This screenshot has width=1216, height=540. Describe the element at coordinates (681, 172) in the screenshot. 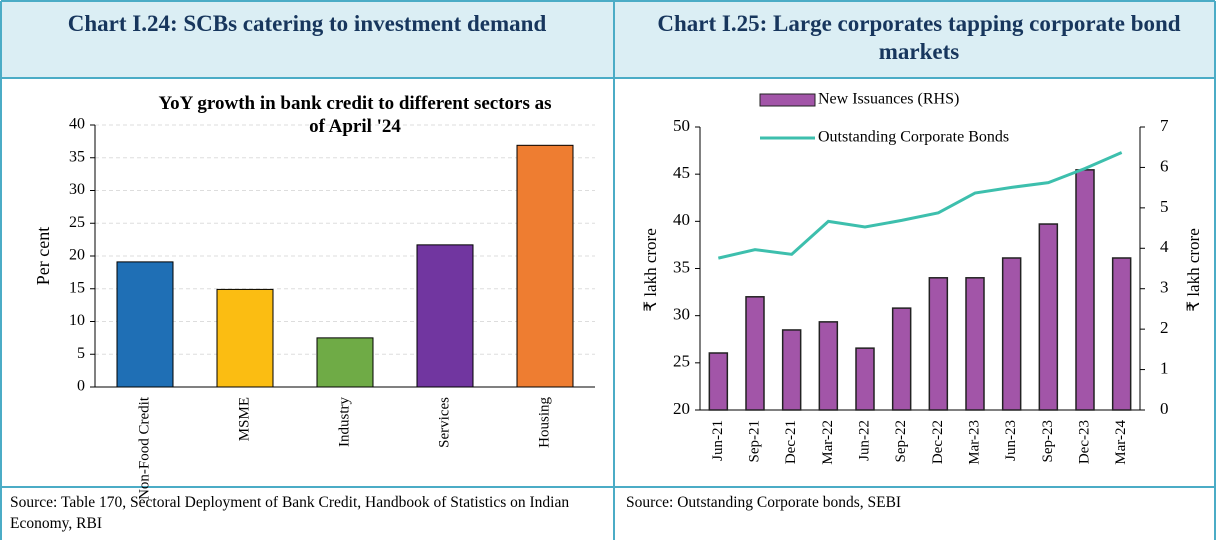

I see `y-tick-label: 45` at that location.